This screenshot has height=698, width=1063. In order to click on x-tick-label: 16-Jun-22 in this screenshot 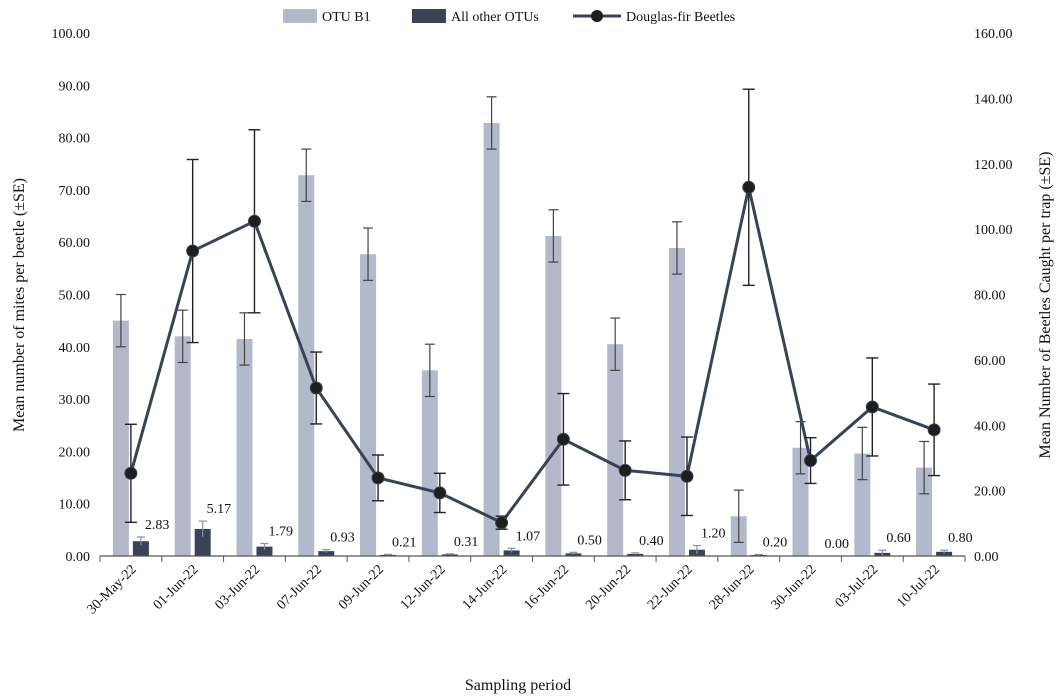, I will do `click(546, 587)`.